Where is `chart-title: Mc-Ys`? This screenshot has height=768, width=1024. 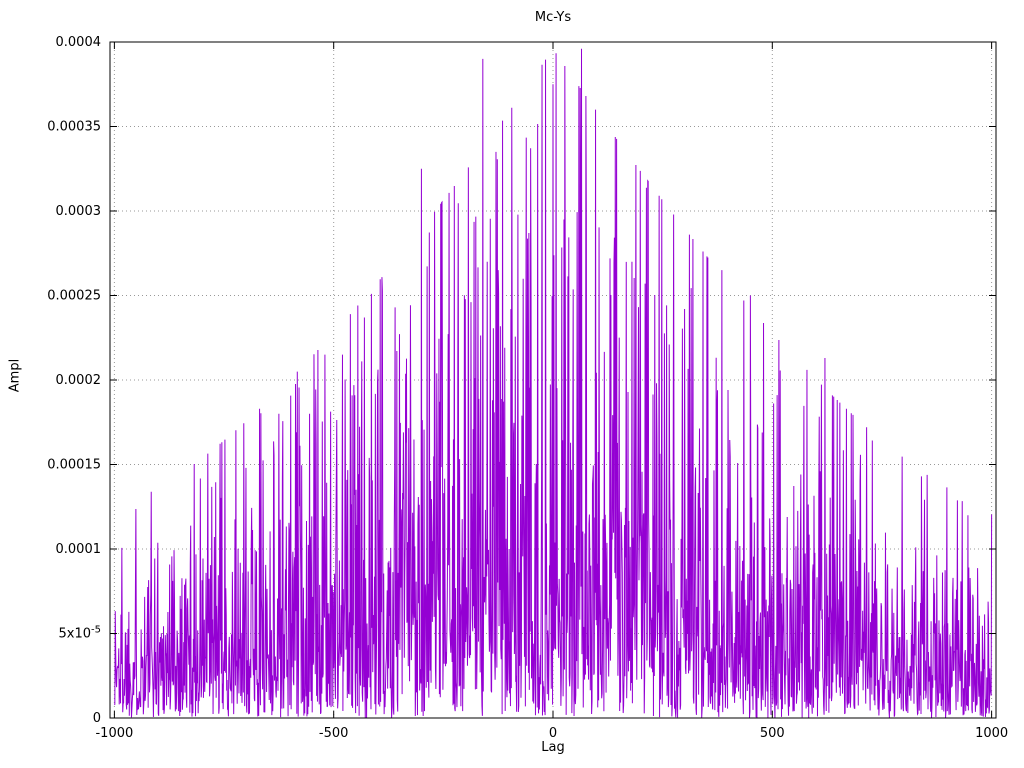
chart-title: Mc-Ys is located at coordinates (553, 17).